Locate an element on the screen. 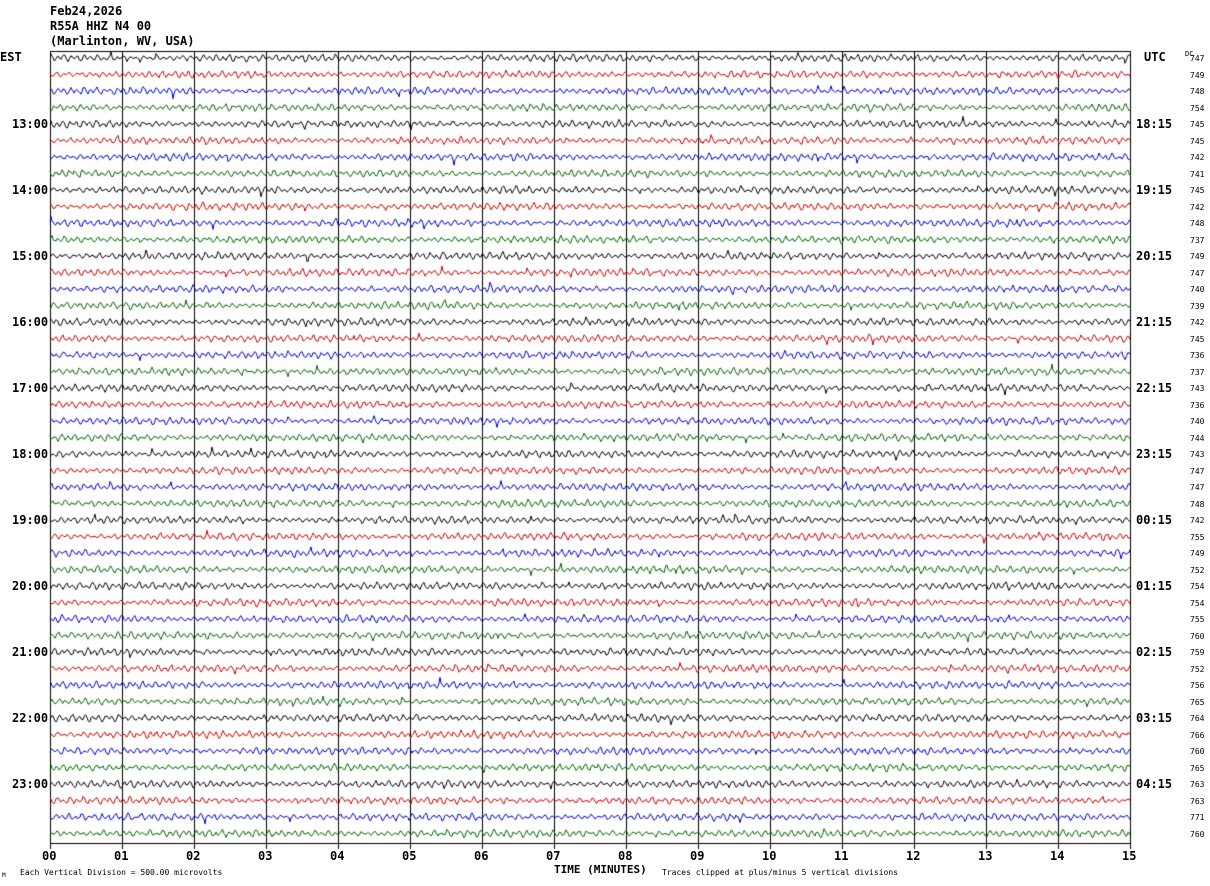 The image size is (1210, 886). x-tick-label: 01 is located at coordinates (121, 856).